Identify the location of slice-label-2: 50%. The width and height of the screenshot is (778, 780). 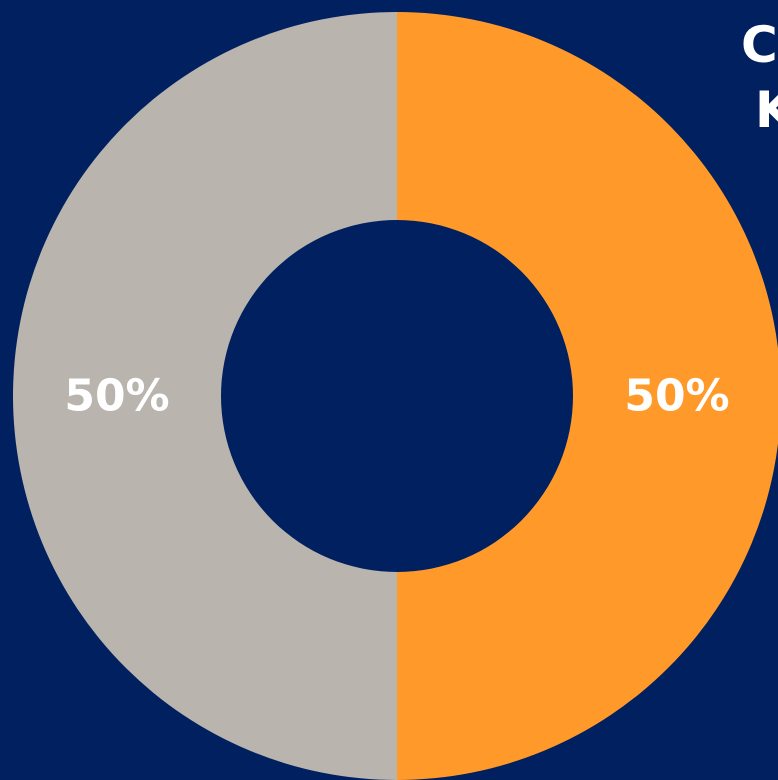
(116, 396).